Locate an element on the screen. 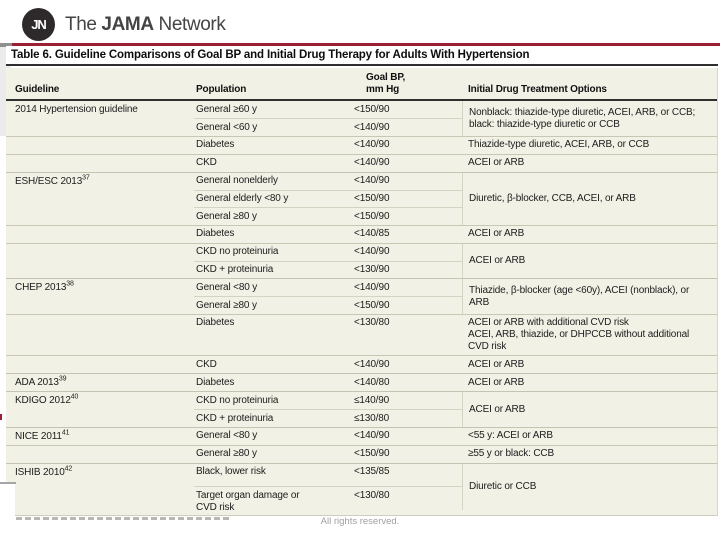  reference-superscript: 38 is located at coordinates (70, 284).